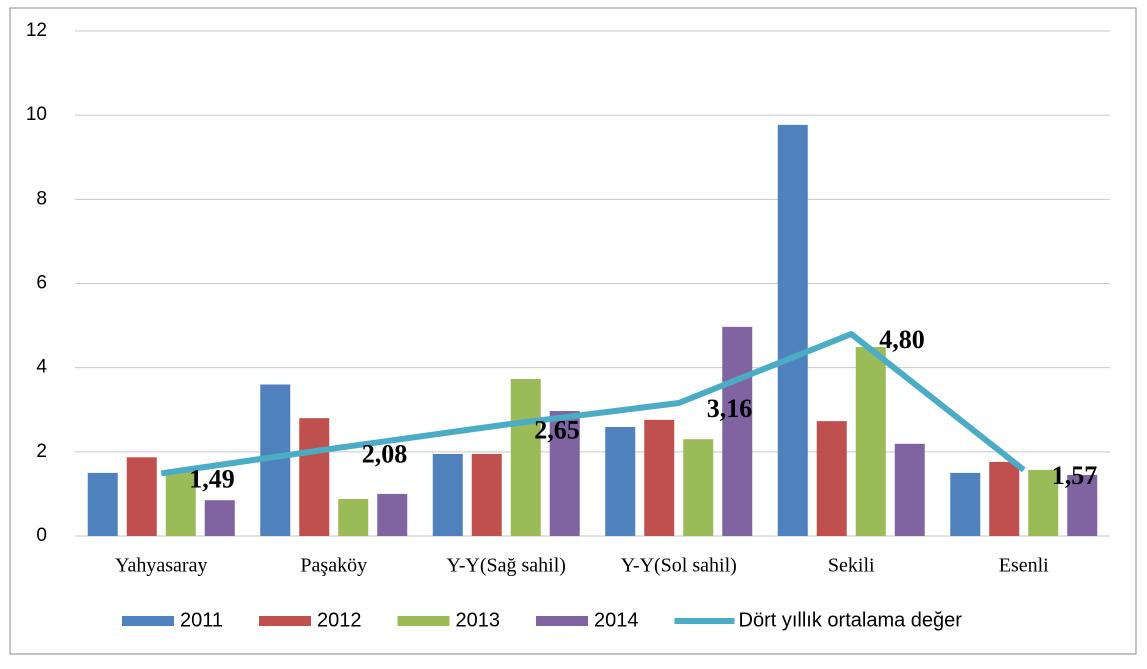 The width and height of the screenshot is (1147, 669). What do you see at coordinates (851, 620) in the screenshot?
I see `legend-label: Dört yıllık ortalama değer` at bounding box center [851, 620].